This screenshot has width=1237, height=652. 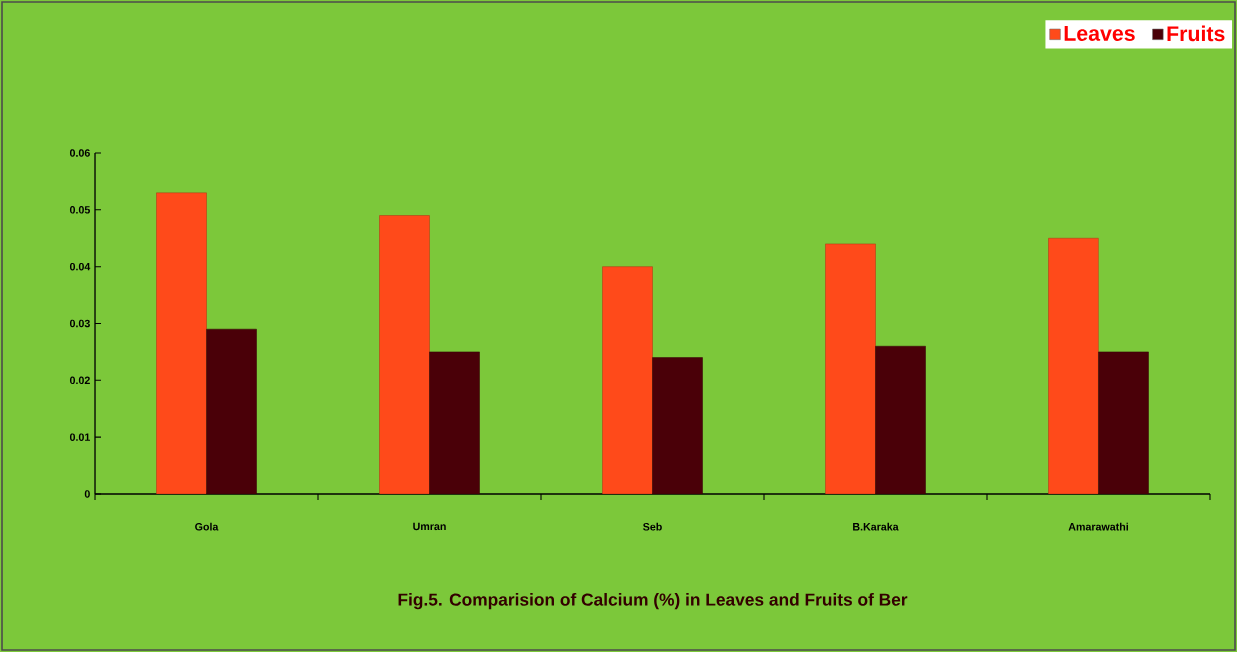 What do you see at coordinates (79, 210) in the screenshot?
I see `y-tick-label: 0.05` at bounding box center [79, 210].